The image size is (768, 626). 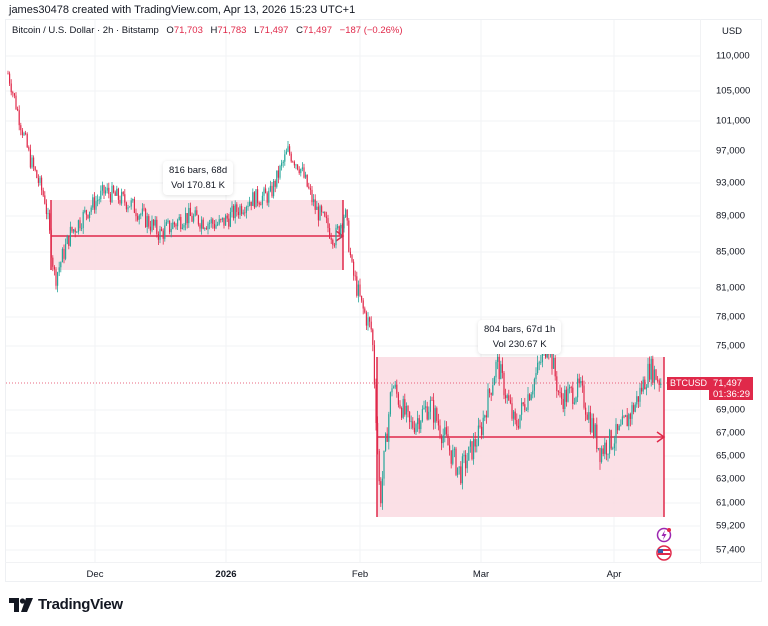 What do you see at coordinates (214, 30) in the screenshot?
I see `high-label: H` at bounding box center [214, 30].